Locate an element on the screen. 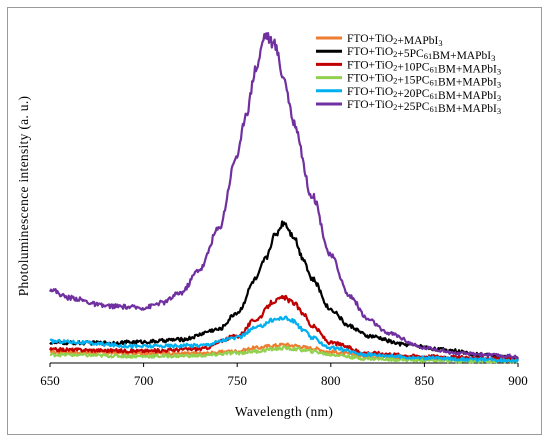 This screenshot has width=550, height=444. x-tick-label: 700 is located at coordinates (144, 380).